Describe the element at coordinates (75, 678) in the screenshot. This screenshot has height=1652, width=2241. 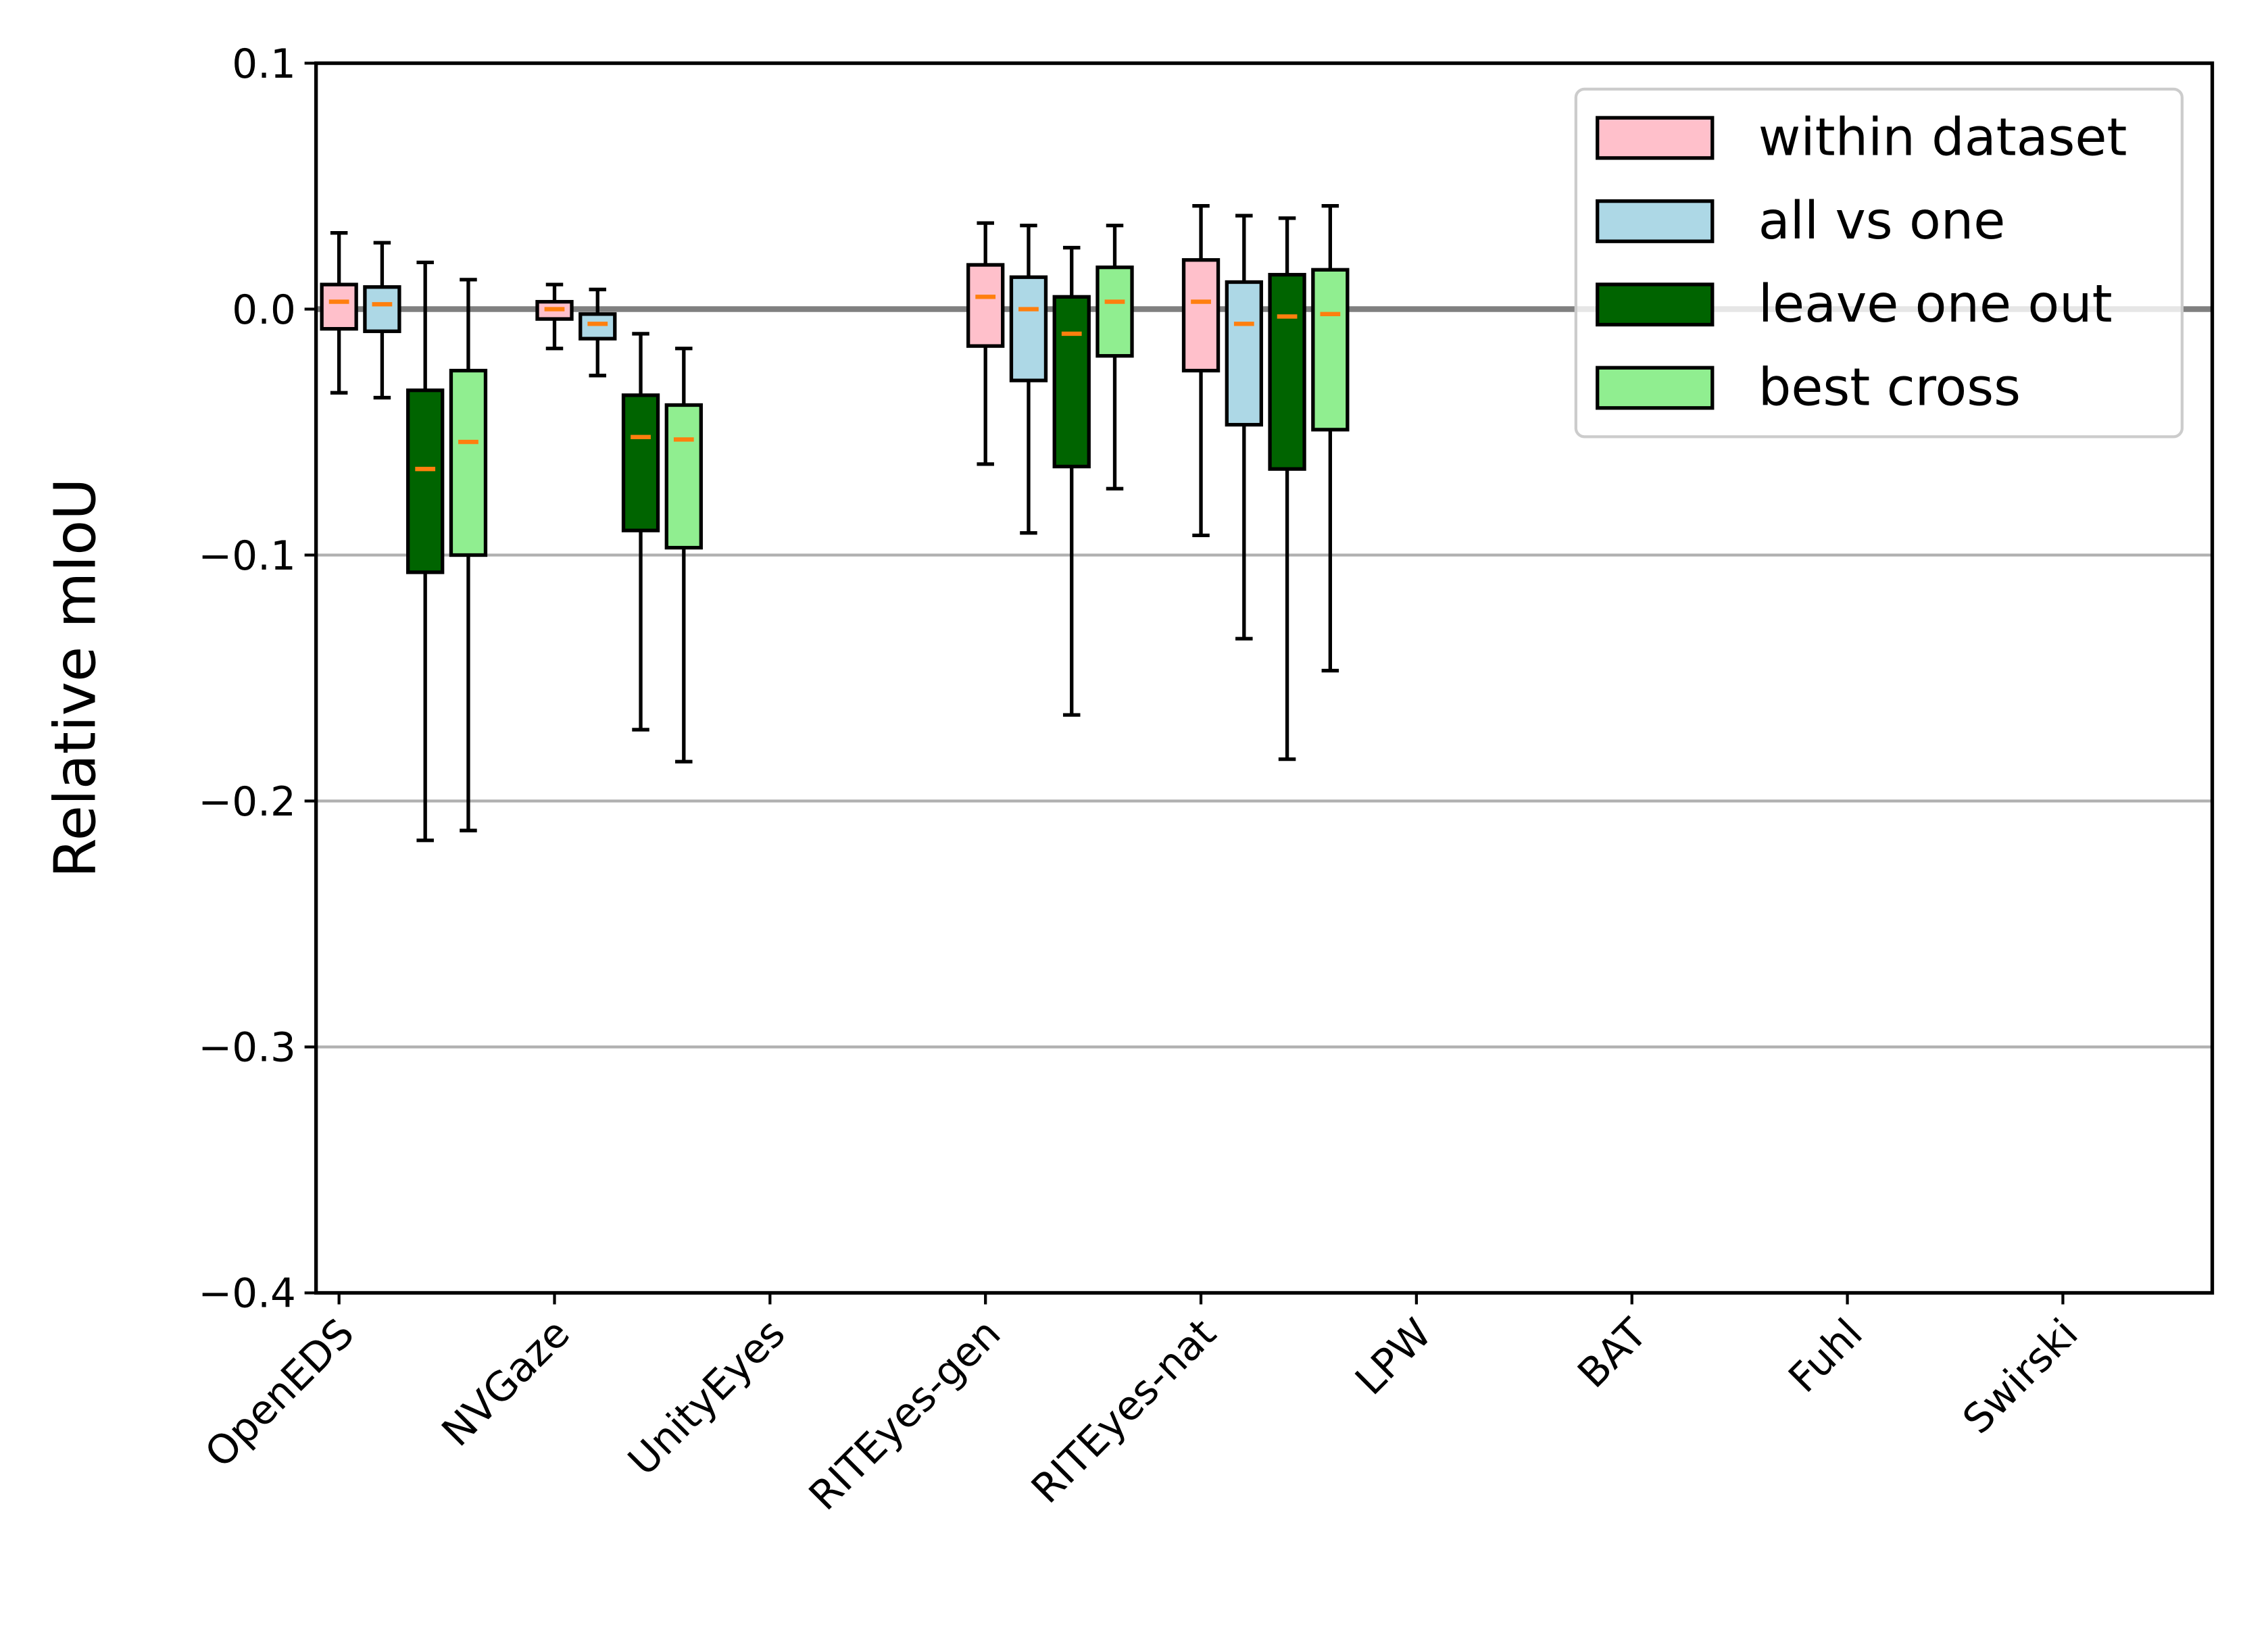
I see `y-axis-label: Relative mIoU` at that location.